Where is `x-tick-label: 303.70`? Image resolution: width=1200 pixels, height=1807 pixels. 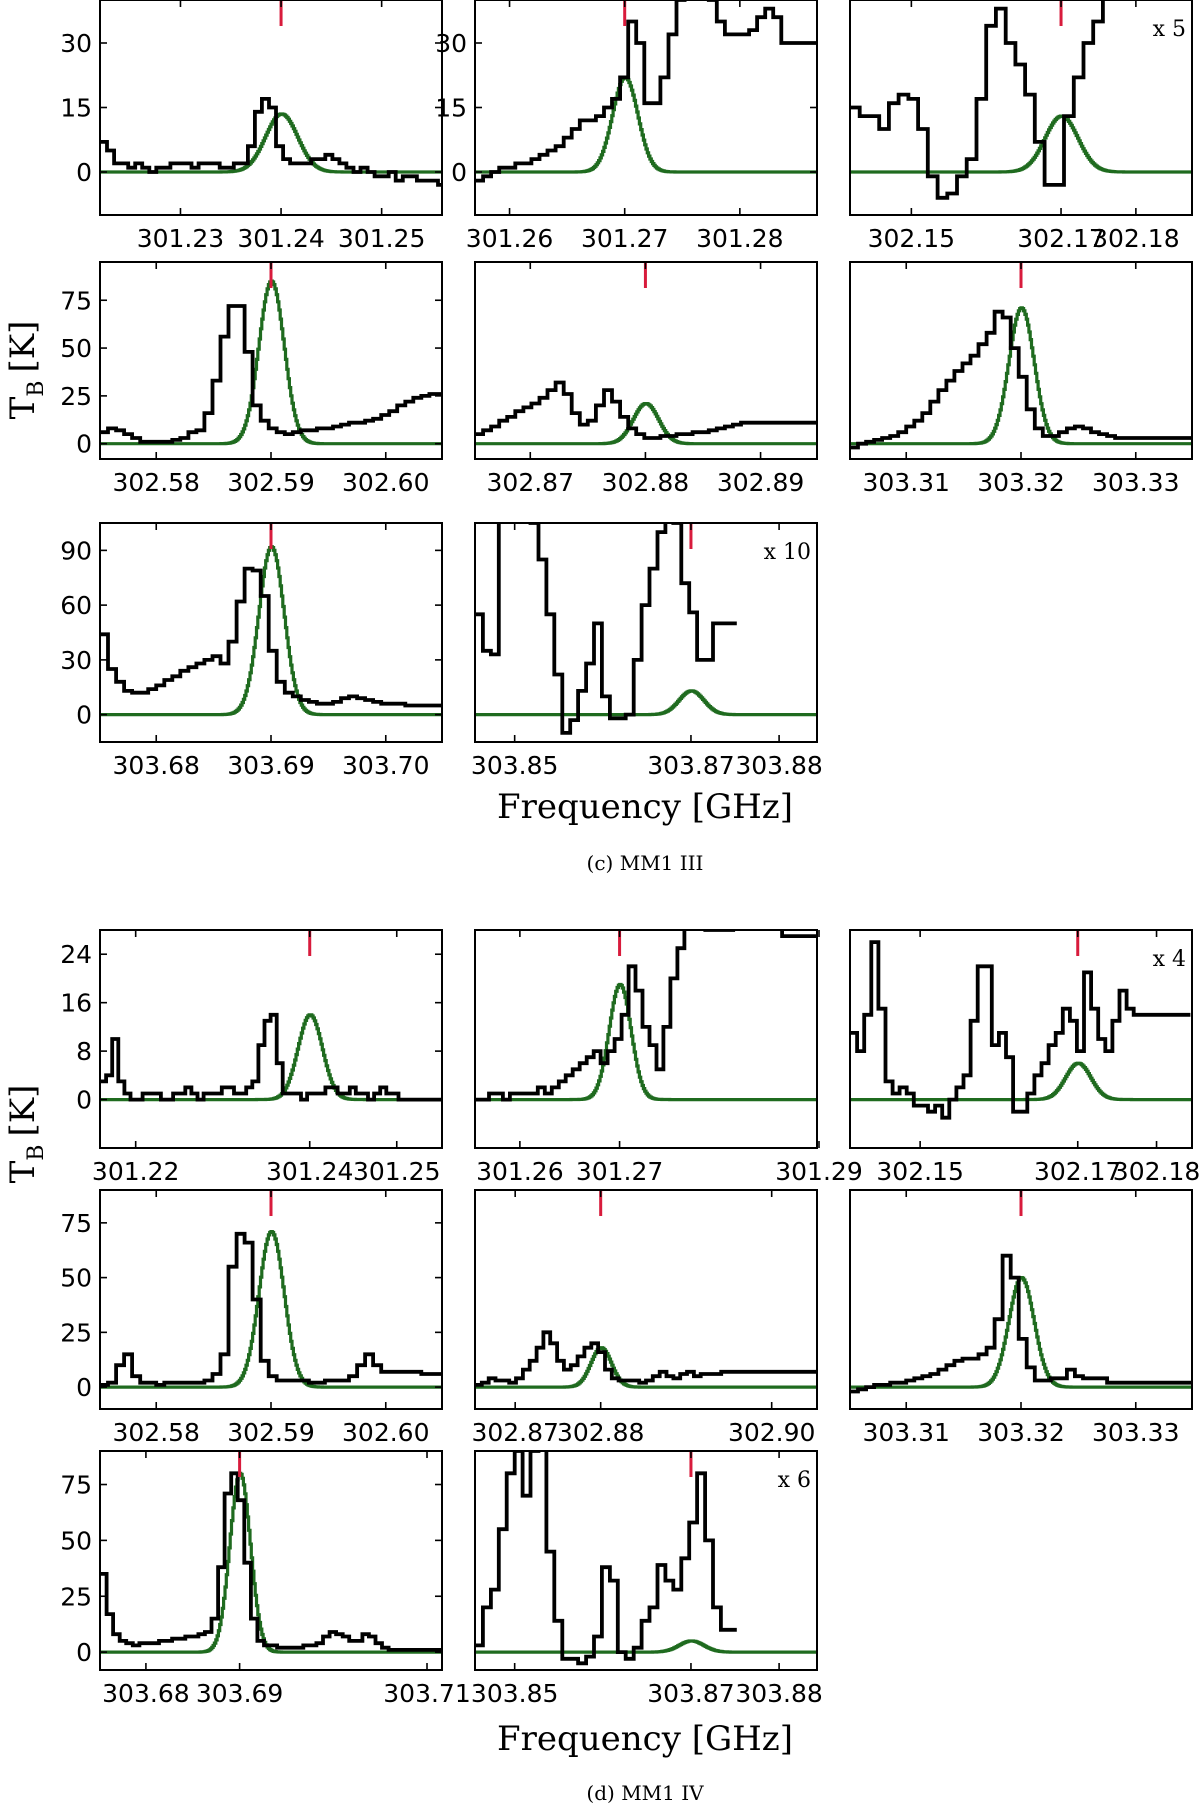
x-tick-label: 303.70 is located at coordinates (385, 765).